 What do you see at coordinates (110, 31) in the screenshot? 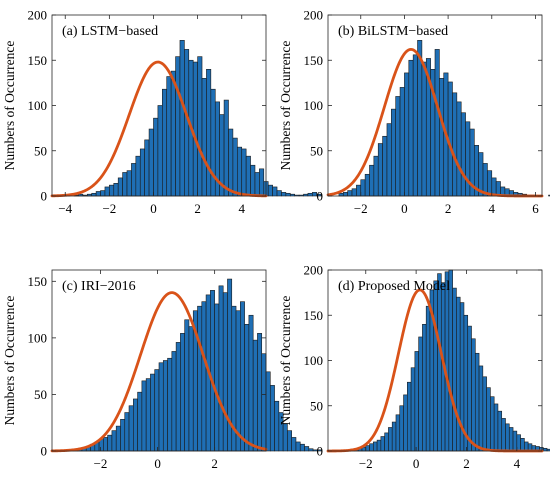
I see `panel-title: (a) LSTM−based` at bounding box center [110, 31].